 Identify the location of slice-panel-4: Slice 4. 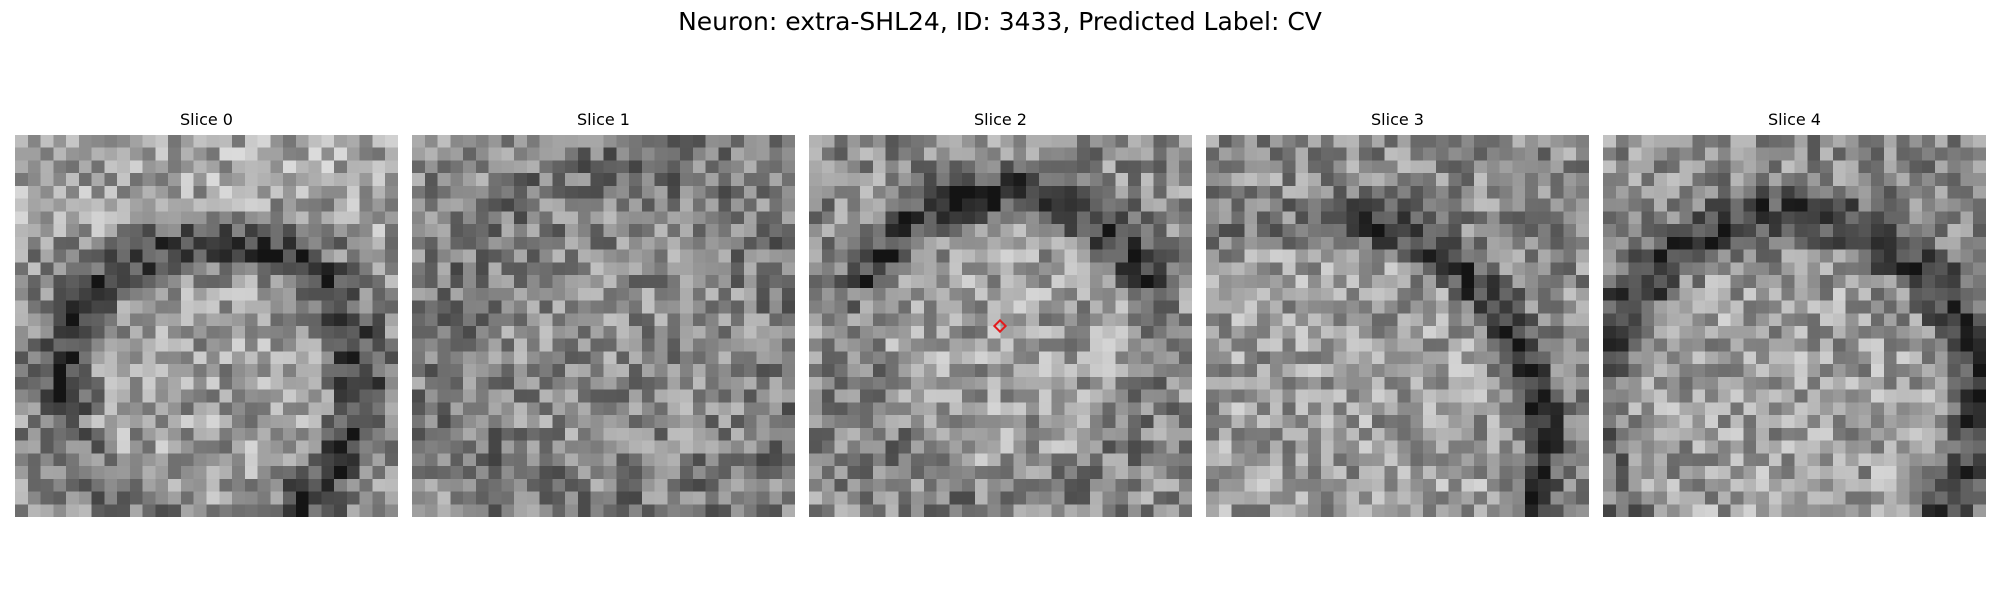
(1794, 312).